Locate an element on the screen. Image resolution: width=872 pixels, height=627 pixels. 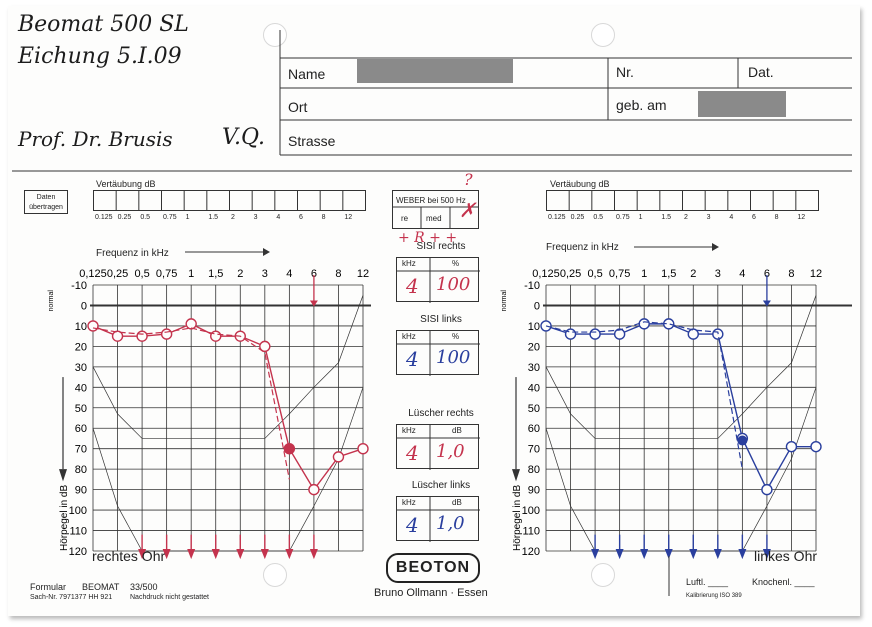
freq-tick-label: 3 is located at coordinates (265, 274).